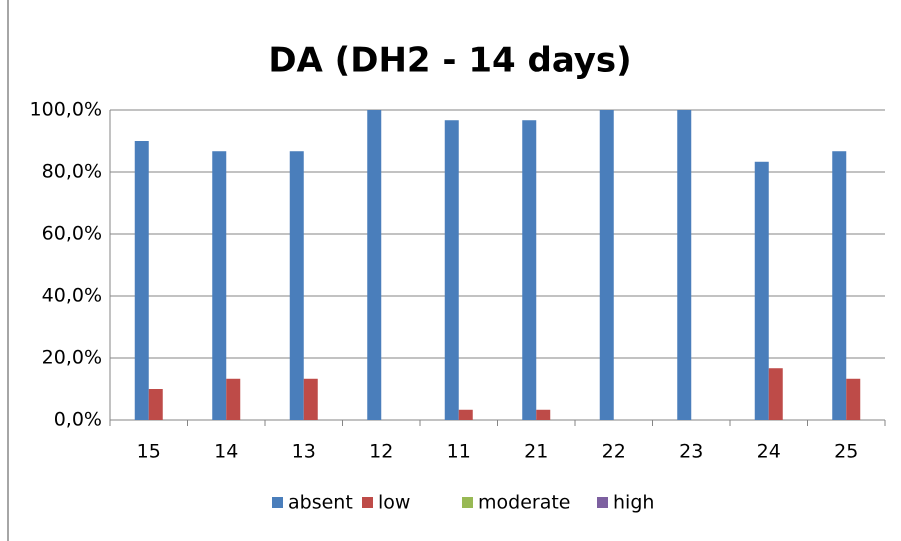  I want to click on x-tick-label: 12, so click(381, 452).